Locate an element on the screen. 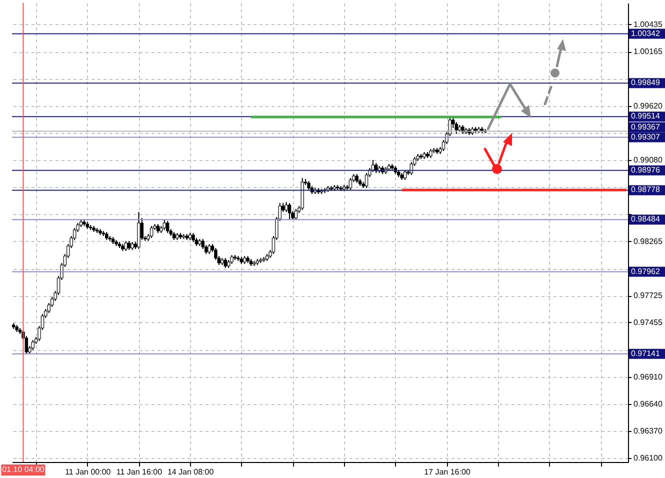  ref-line-label: 0.99849 is located at coordinates (645, 83).